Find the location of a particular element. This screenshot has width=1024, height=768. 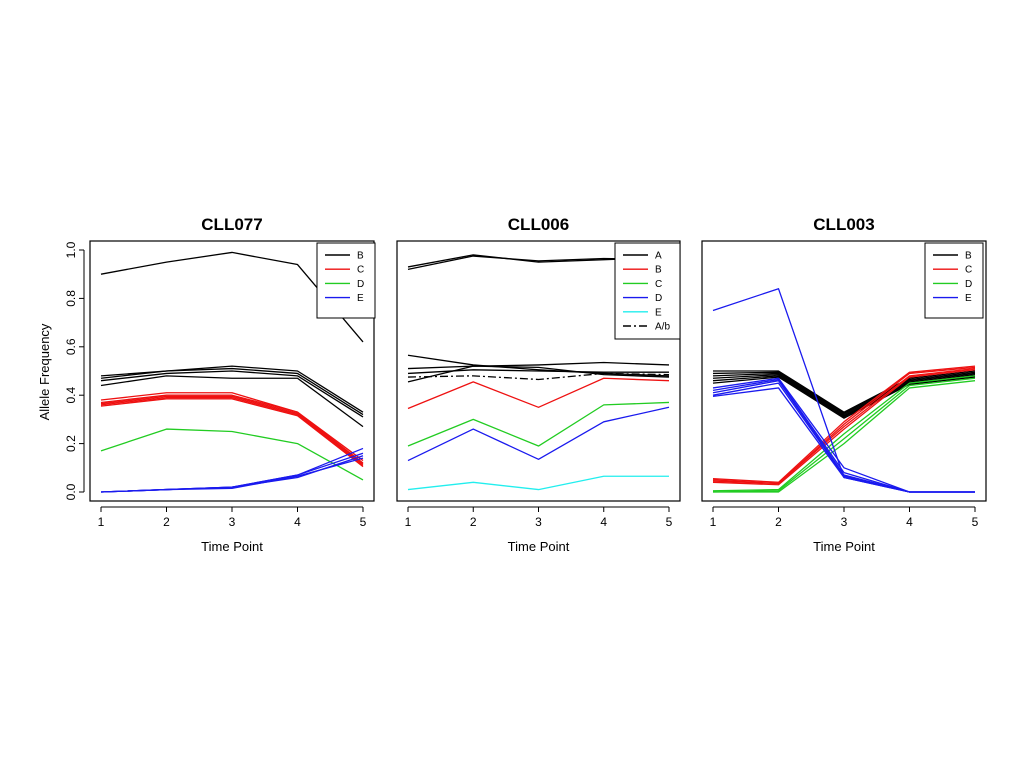

y-tick-label: 0.6 is located at coordinates (71, 346).